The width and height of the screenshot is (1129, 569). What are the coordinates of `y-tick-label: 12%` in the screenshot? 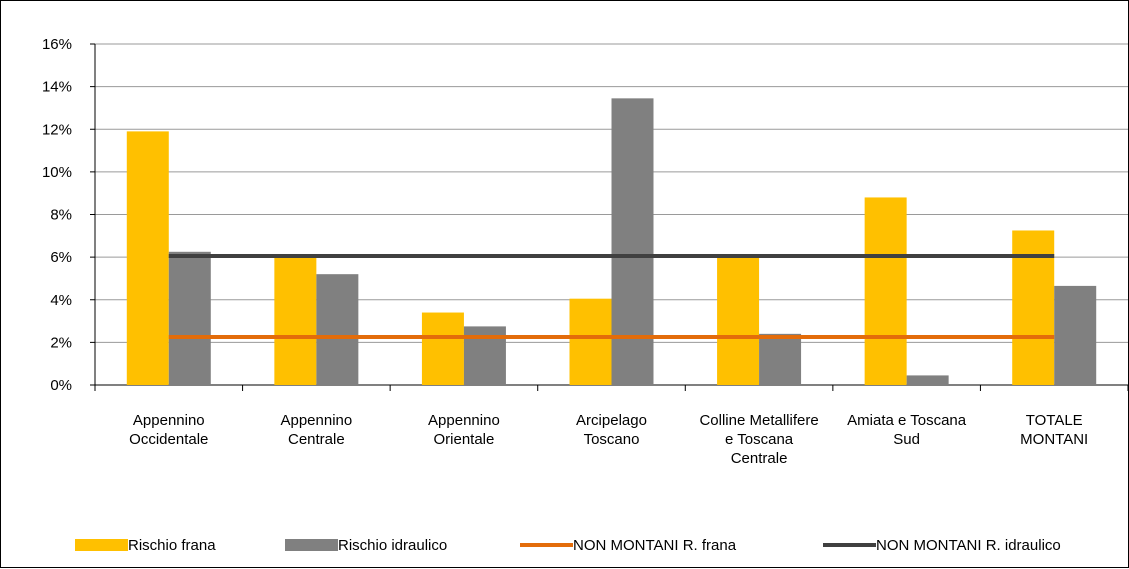 It's located at (57, 129).